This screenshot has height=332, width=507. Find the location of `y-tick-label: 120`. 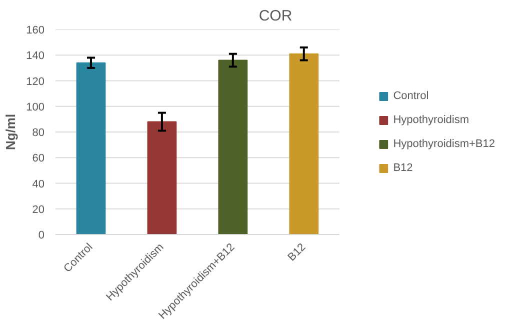

y-tick-label: 120 is located at coordinates (35, 82).